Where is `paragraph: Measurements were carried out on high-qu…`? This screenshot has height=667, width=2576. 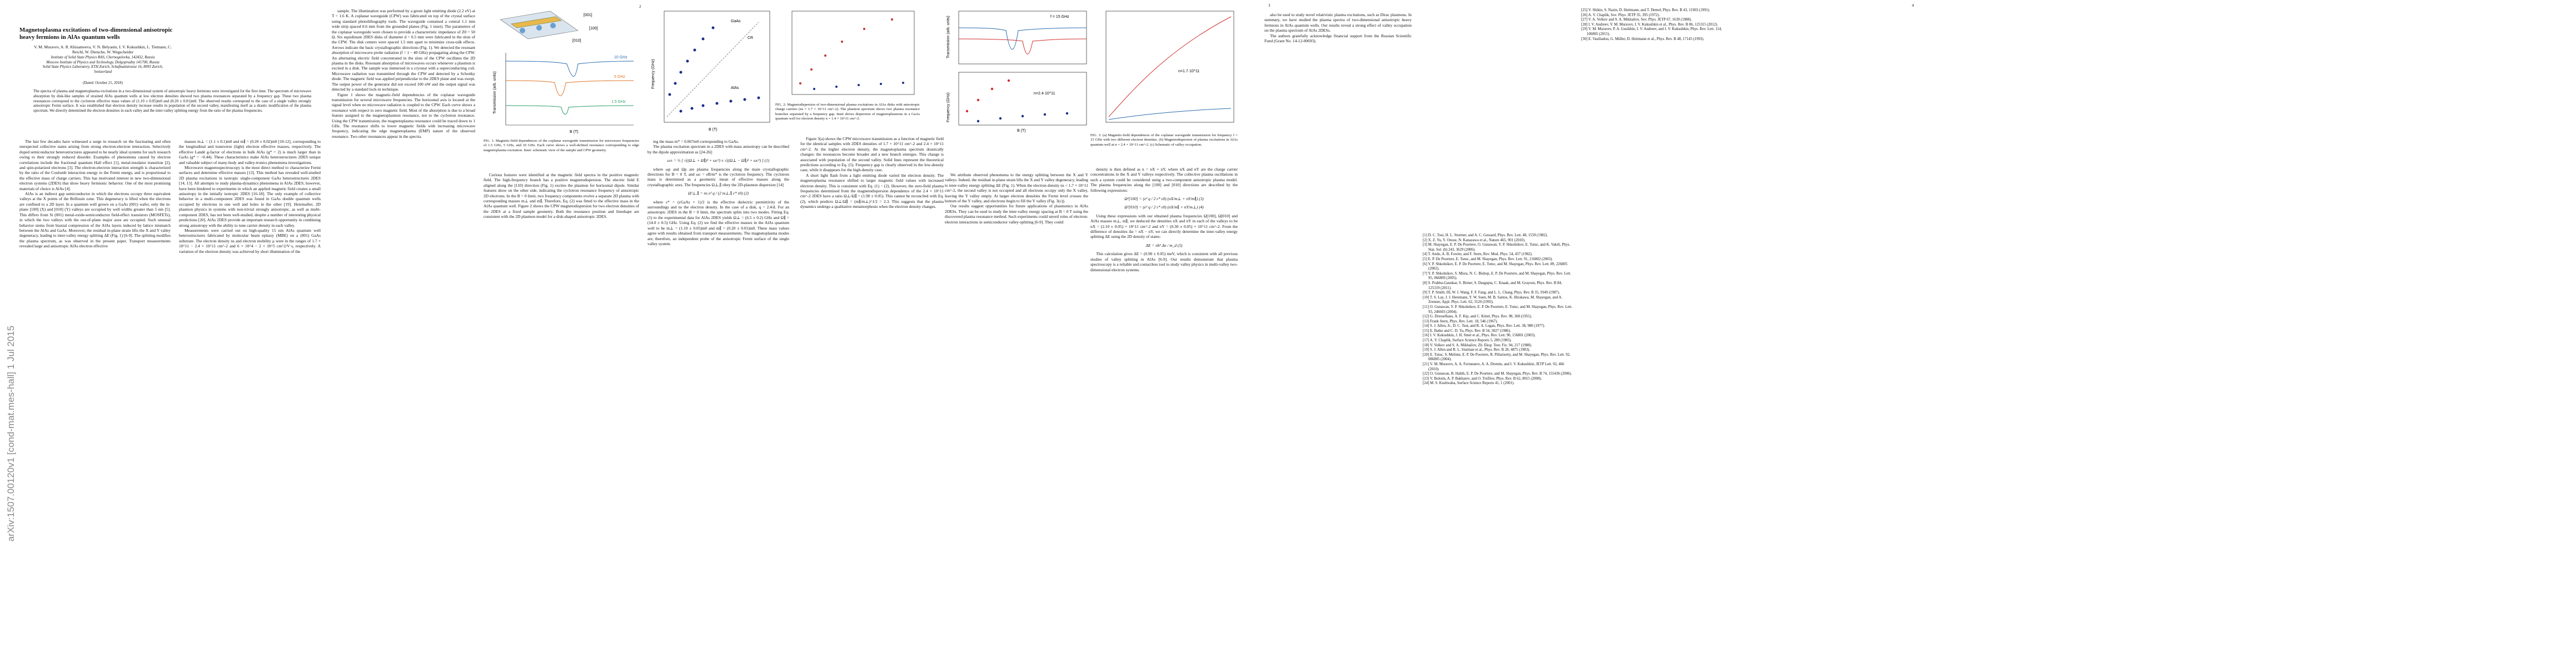 paragraph: Measurements were carried out on high-qu… is located at coordinates (250, 240).